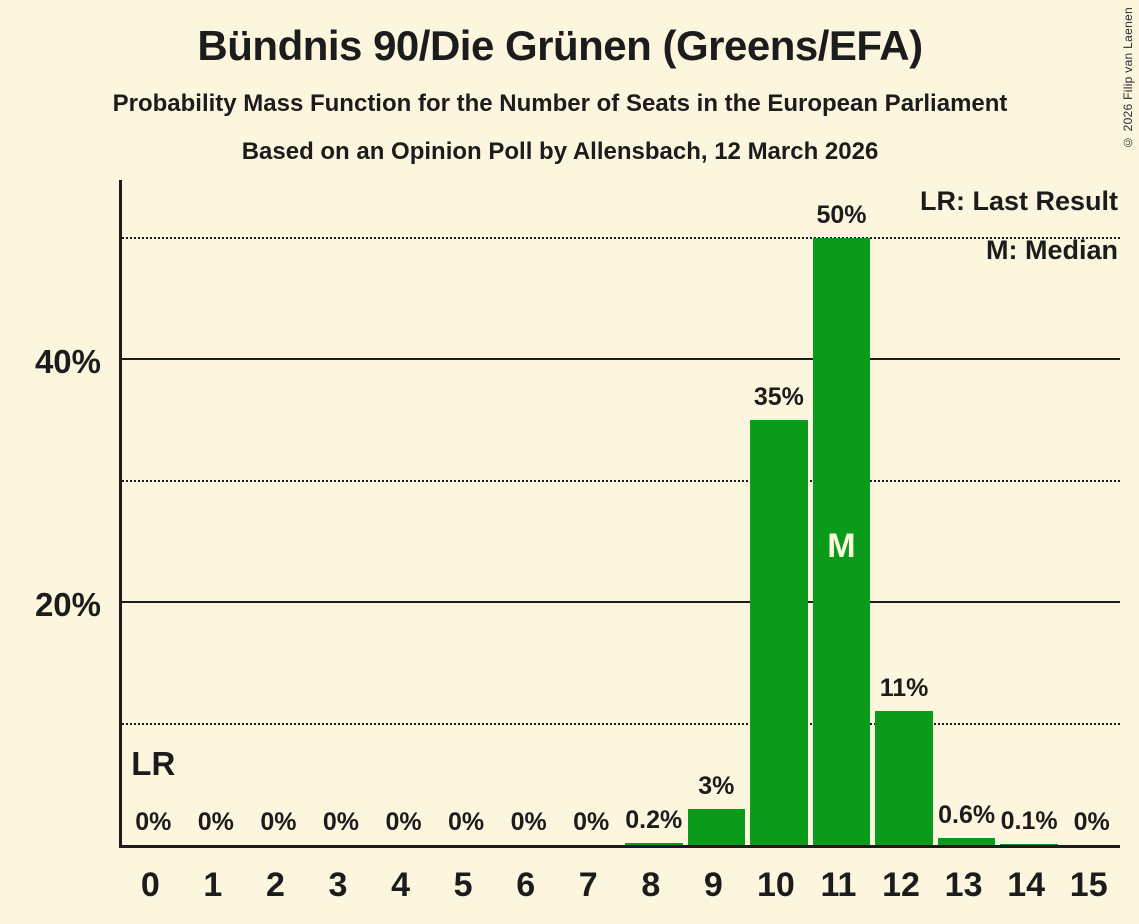  I want to click on bar-value-label-seat-2: 0%, so click(278, 822).